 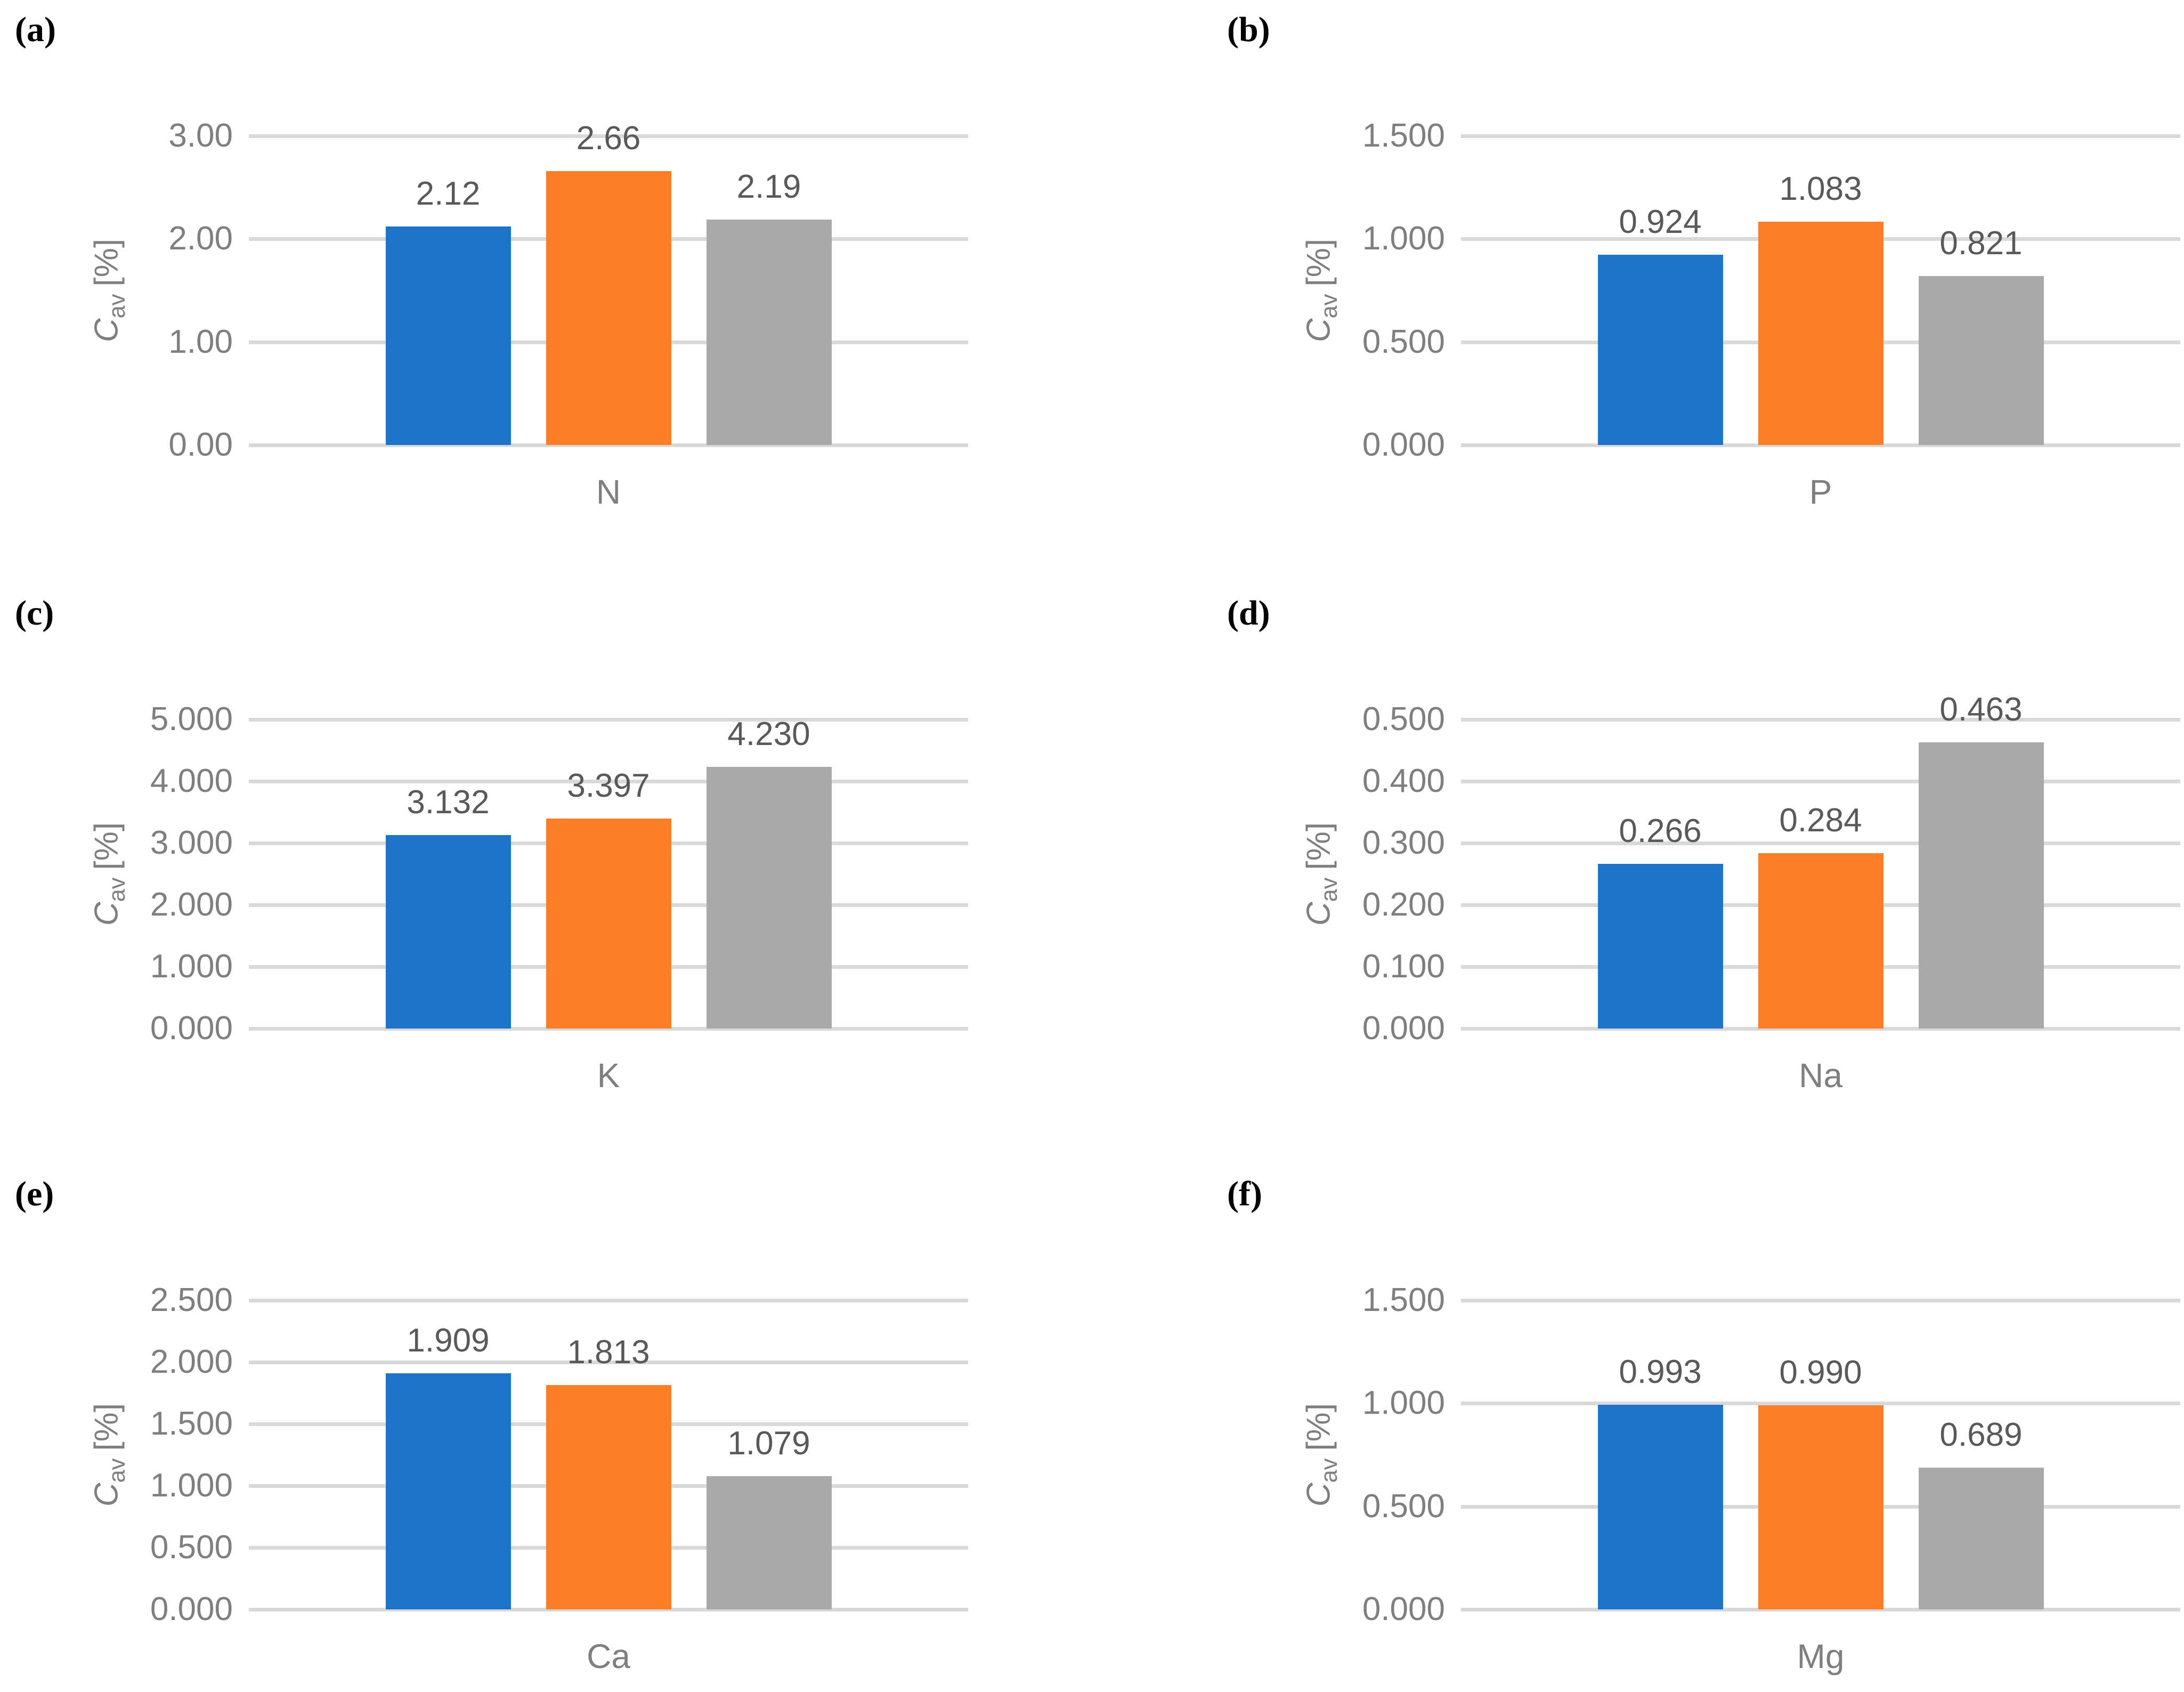 I want to click on bar-value-label: 4.230, so click(x=768, y=734).